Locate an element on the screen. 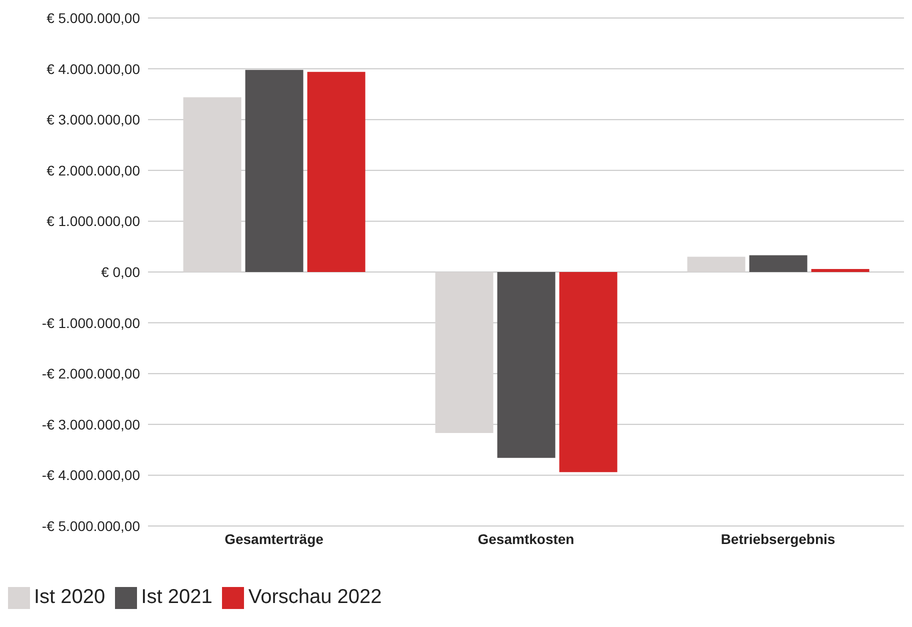  y-tick-label: -€ 5.000.000,00 is located at coordinates (91, 526).